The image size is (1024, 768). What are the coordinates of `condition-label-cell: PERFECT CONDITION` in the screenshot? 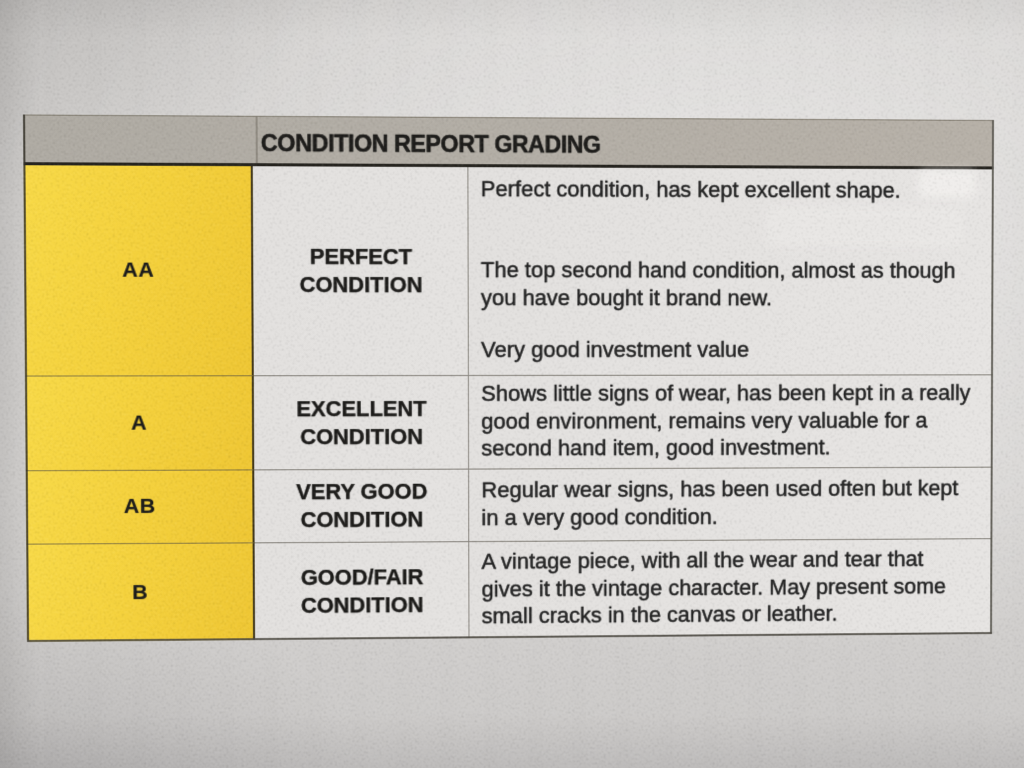 It's located at (361, 271).